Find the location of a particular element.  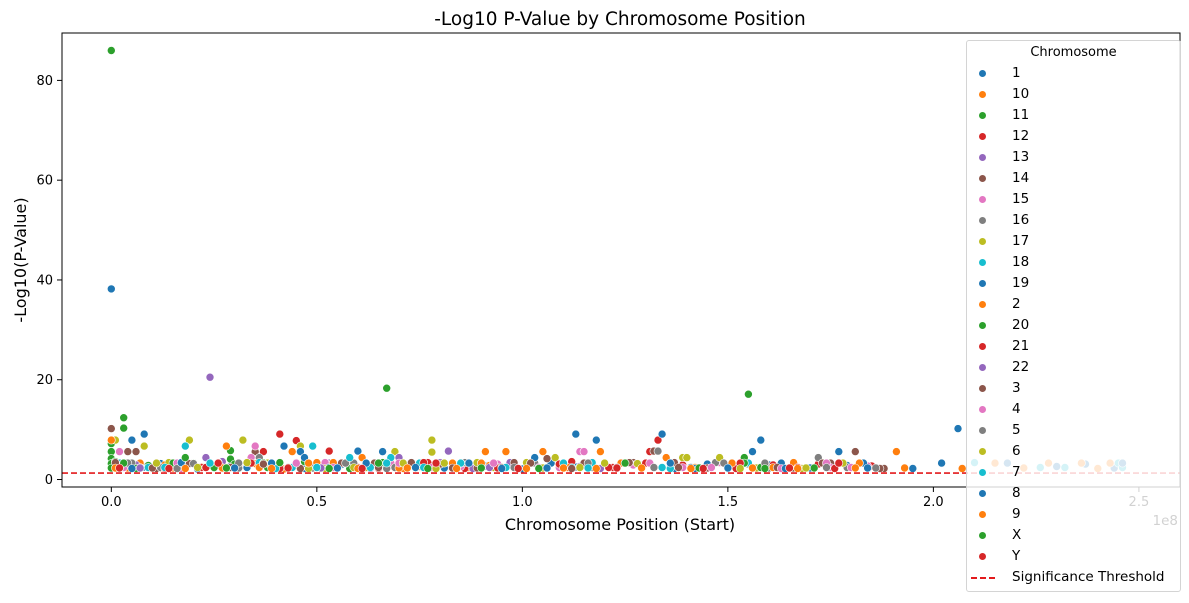

legend-label-10: 10 is located at coordinates (1021, 94).